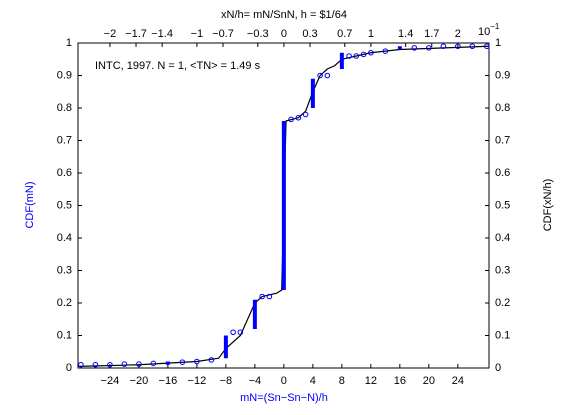 The image size is (587, 415). Describe the element at coordinates (64, 75) in the screenshot. I see `y-tick-label: 0.9` at that location.